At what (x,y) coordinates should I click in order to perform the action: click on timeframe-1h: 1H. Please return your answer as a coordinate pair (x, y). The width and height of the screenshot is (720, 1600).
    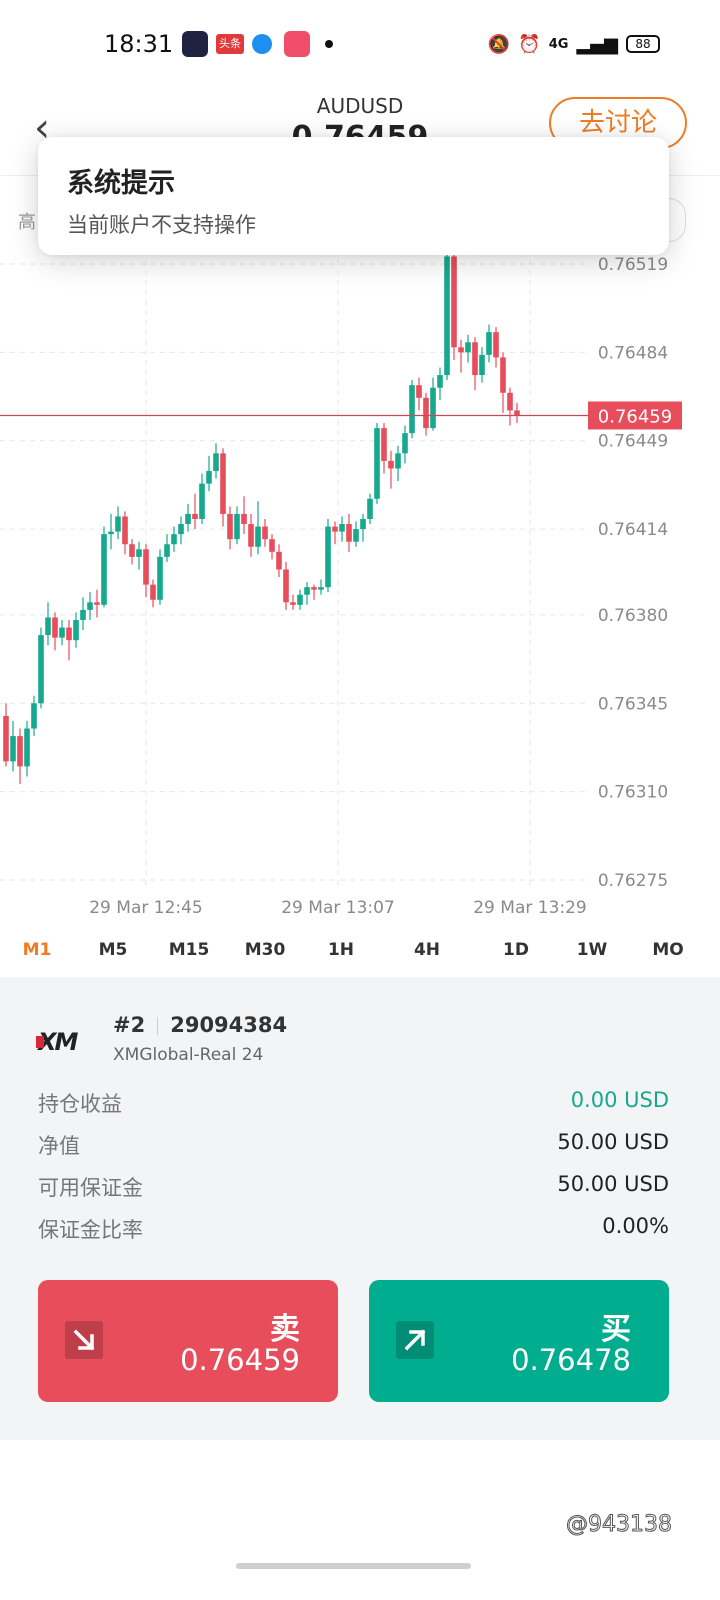
    Looking at the image, I should click on (341, 950).